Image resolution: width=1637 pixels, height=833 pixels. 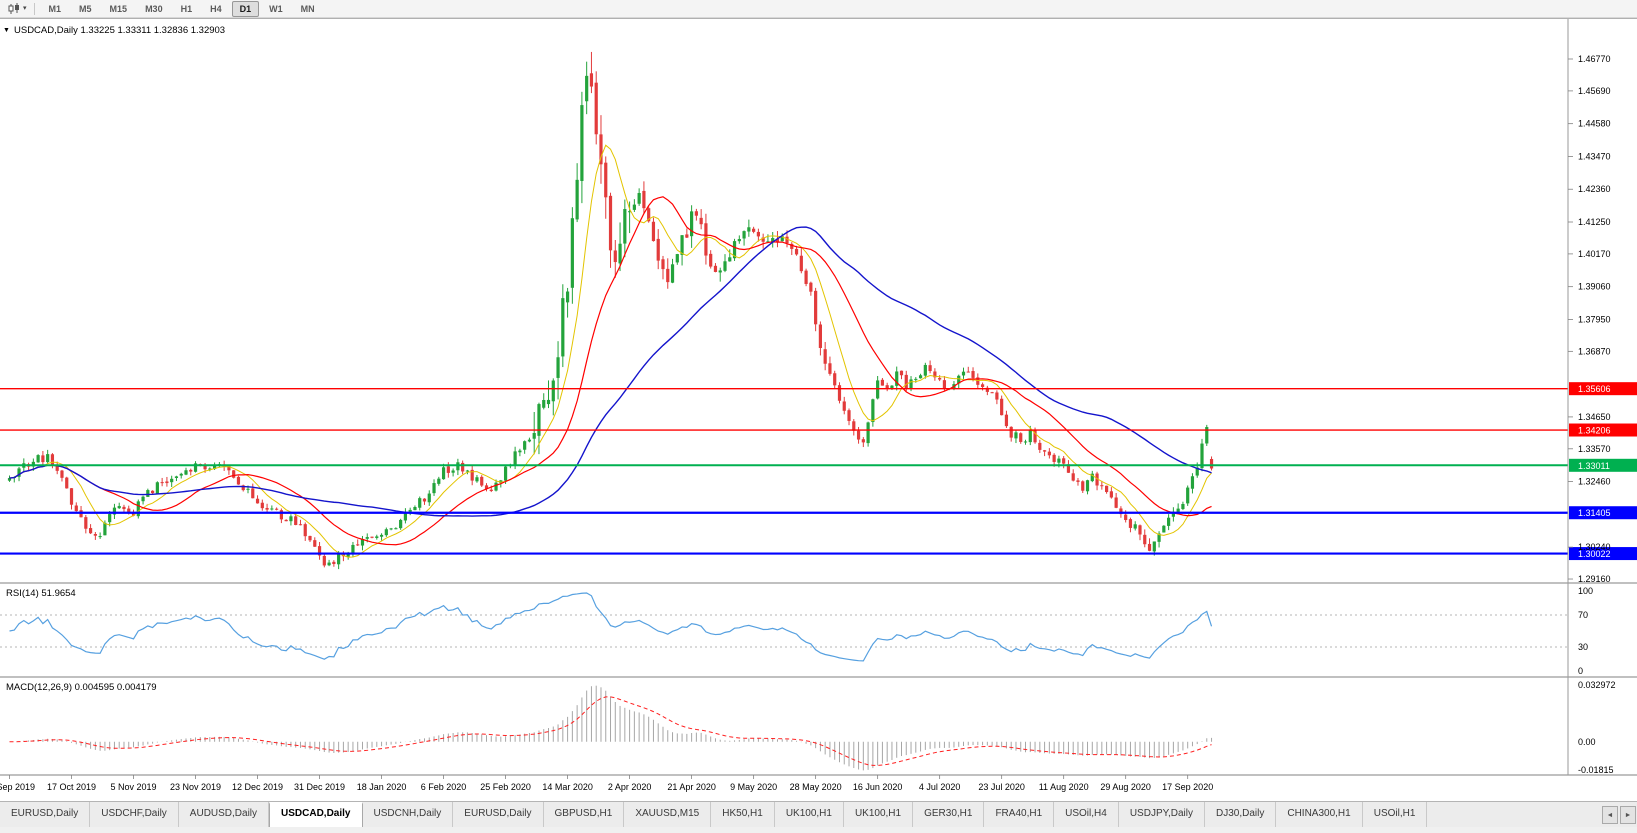 I want to click on symbol-tab-usdchf-daily: USDCHF,Daily, so click(x=134, y=814).